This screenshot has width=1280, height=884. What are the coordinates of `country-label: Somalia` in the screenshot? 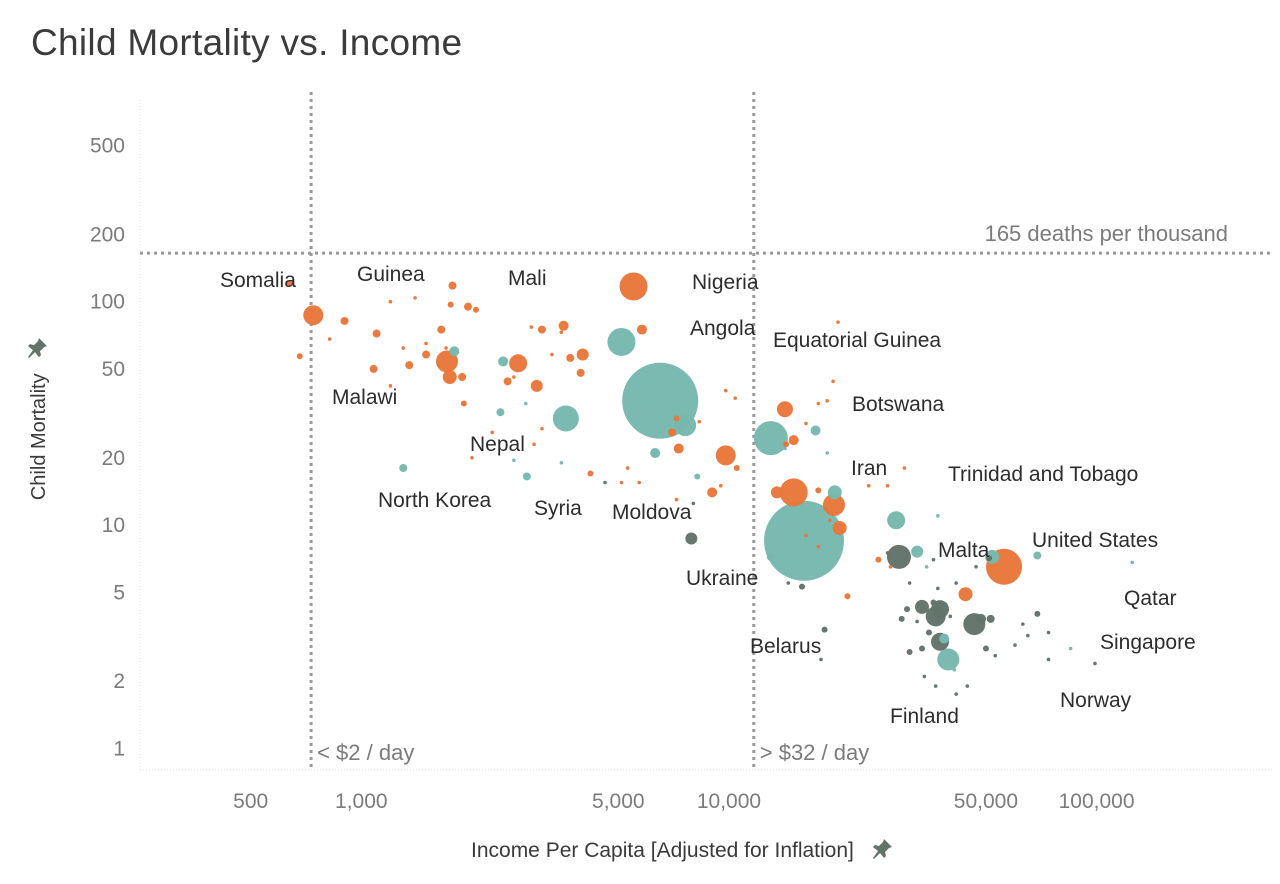 It's located at (258, 280).